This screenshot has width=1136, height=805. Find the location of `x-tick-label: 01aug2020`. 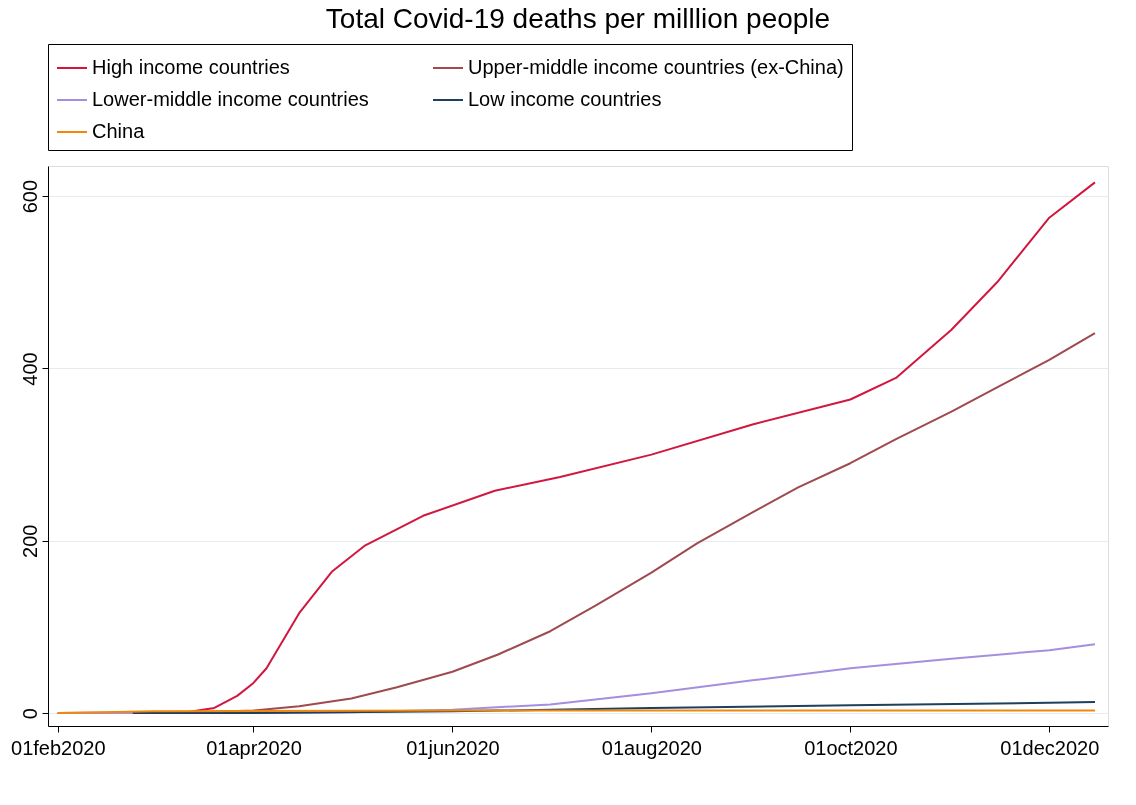

x-tick-label: 01aug2020 is located at coordinates (651, 747).